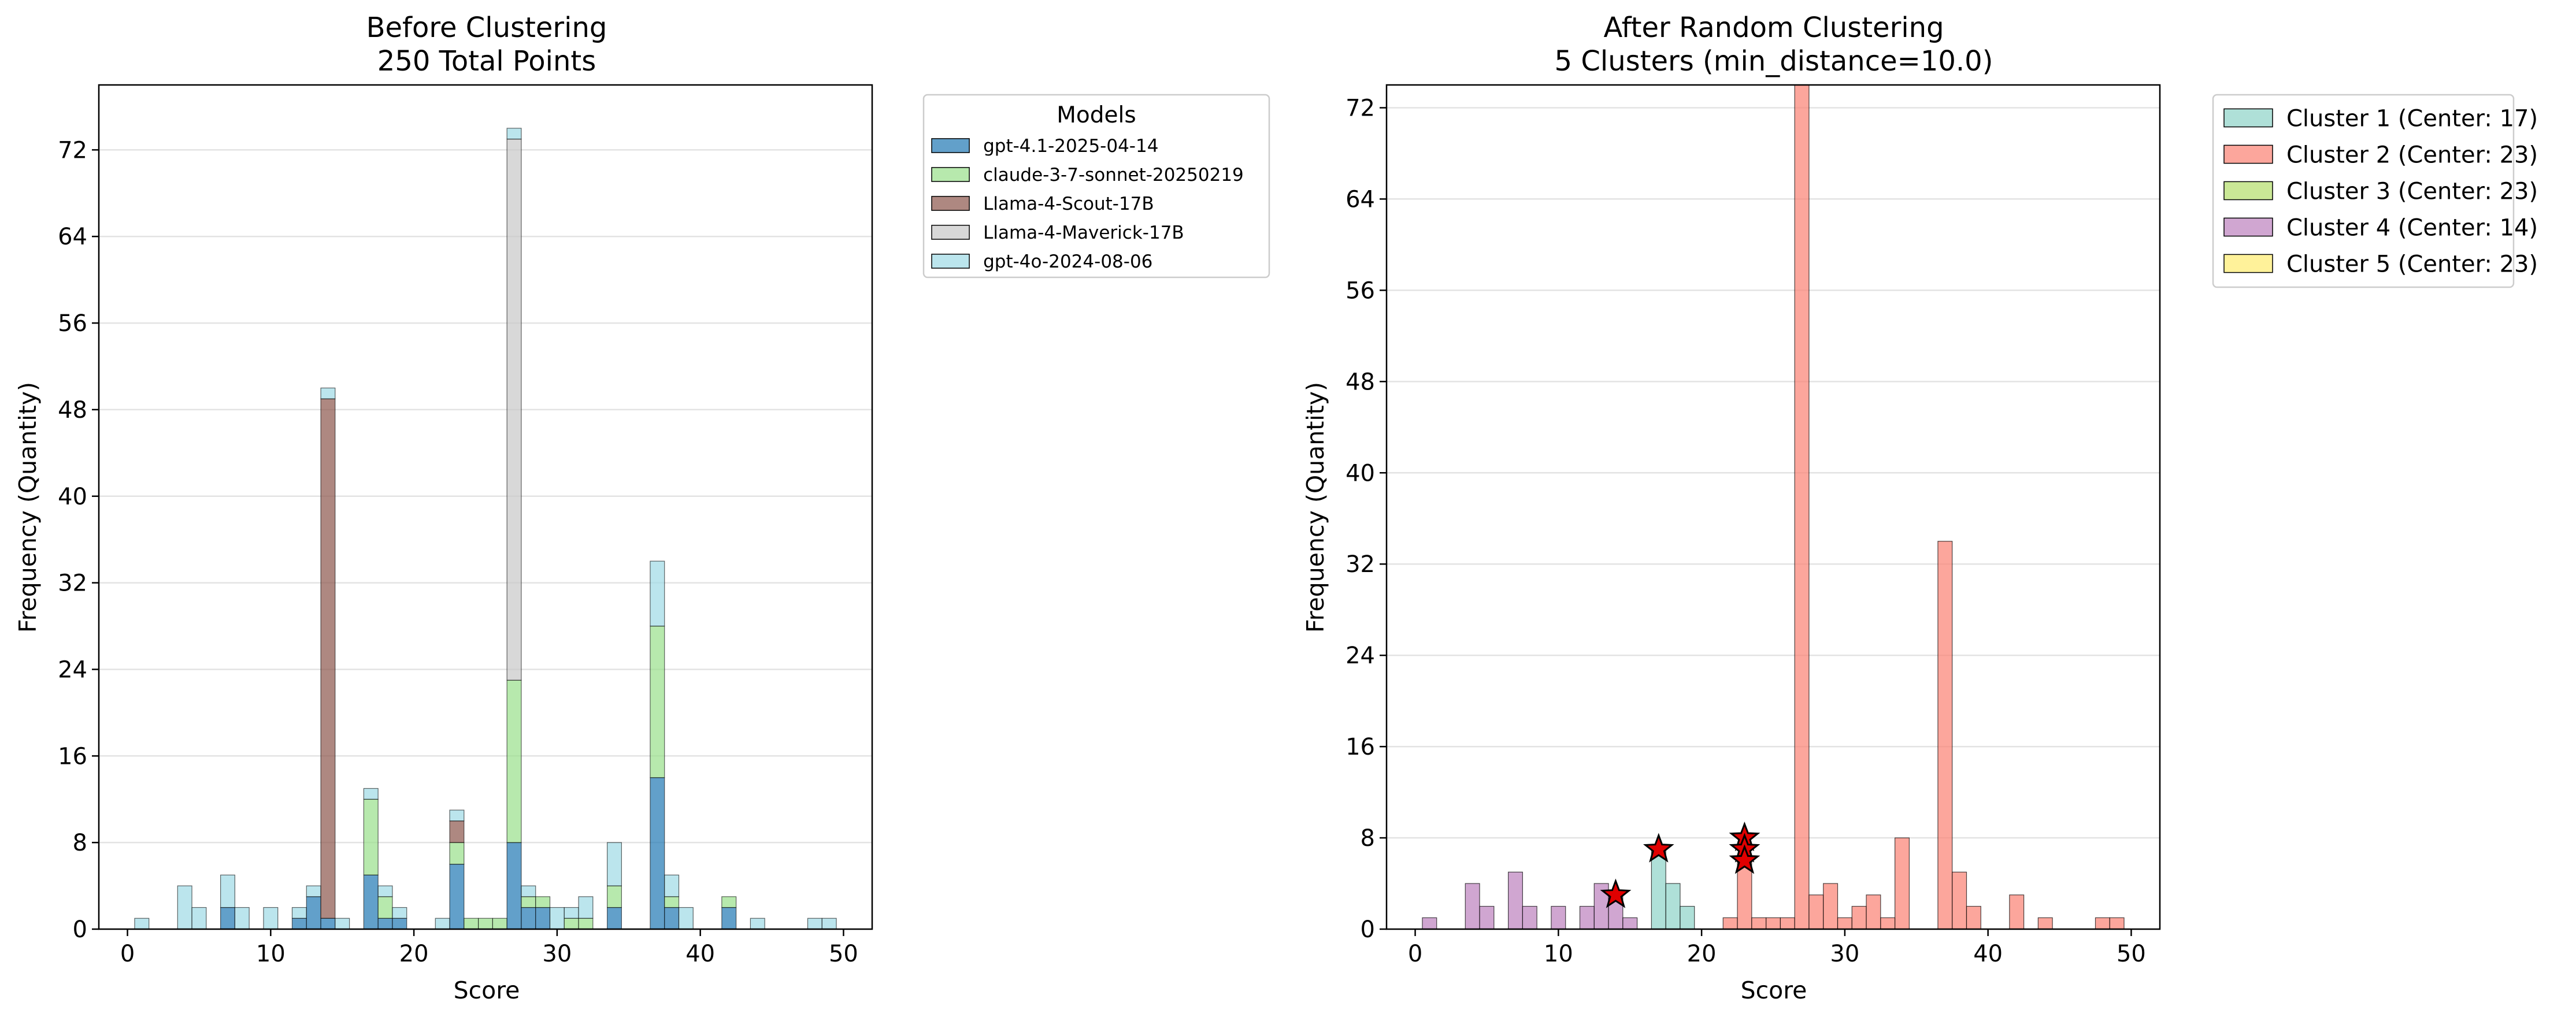 This screenshot has width=2576, height=1021. I want to click on legend-label: claude-3-7-sonnet-20250219, so click(1113, 175).